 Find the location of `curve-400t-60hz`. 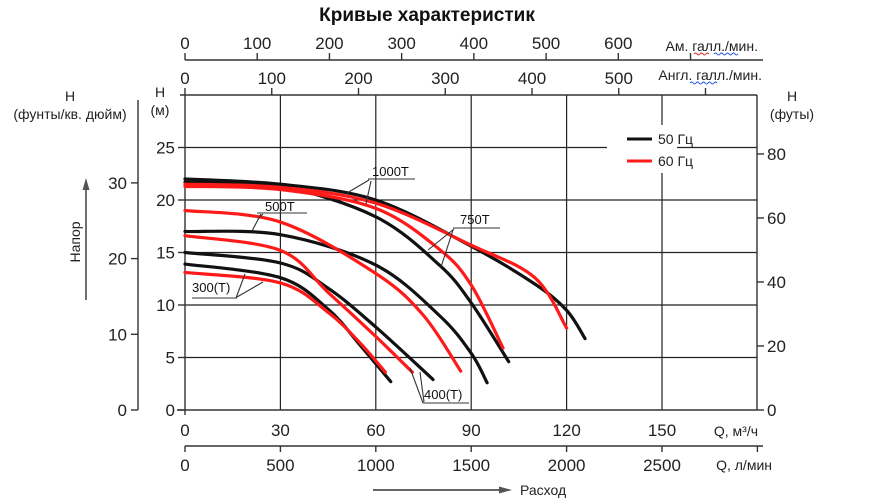

curve-400t-60hz is located at coordinates (298, 304).